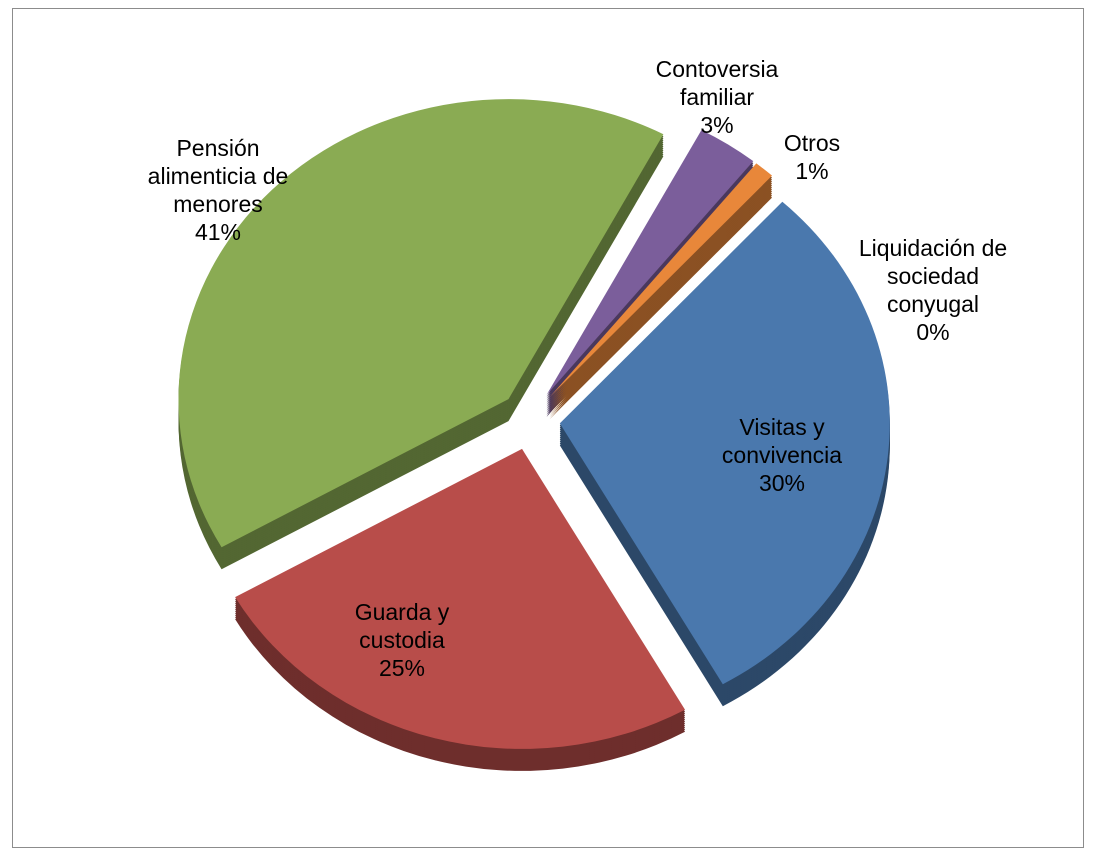 The height and width of the screenshot is (848, 1097). What do you see at coordinates (218, 176) in the screenshot?
I see `slice-name: Pensión alimenticia de menores` at bounding box center [218, 176].